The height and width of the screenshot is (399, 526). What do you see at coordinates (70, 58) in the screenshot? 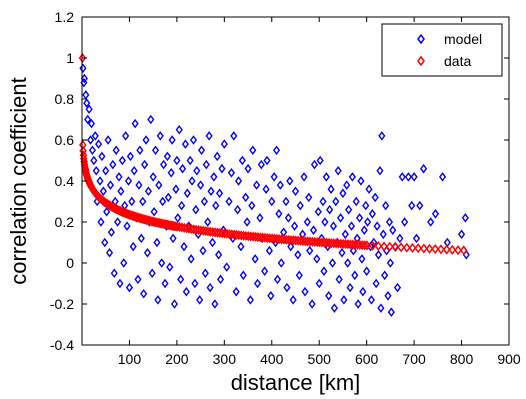
I see `y-tick-label: 1` at bounding box center [70, 58].